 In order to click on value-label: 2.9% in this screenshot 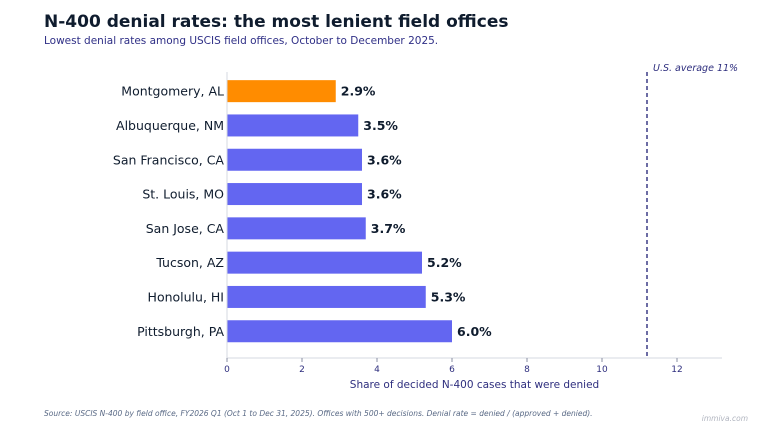, I will do `click(358, 91)`.